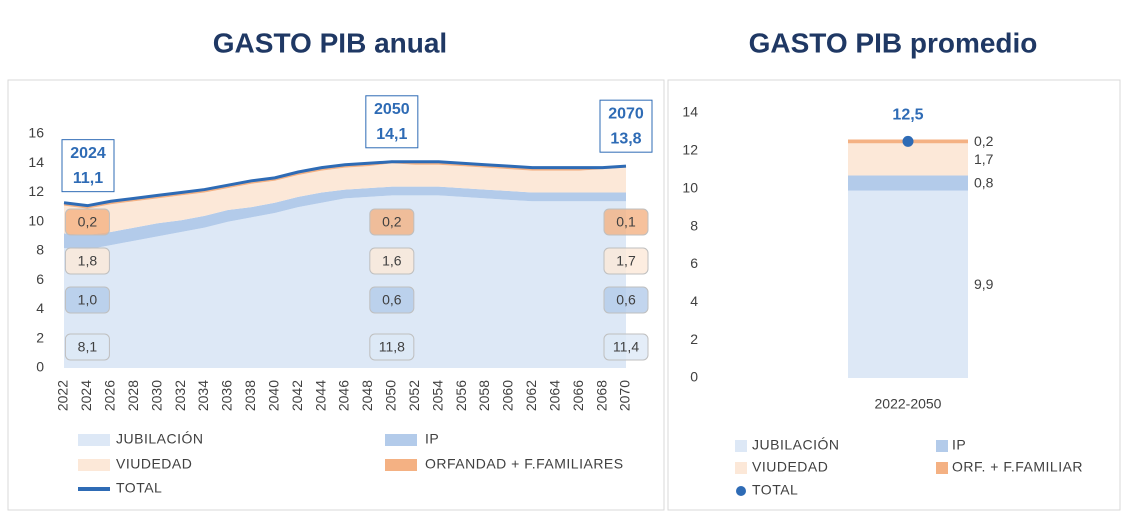 Image resolution: width=1129 pixels, height=517 pixels. What do you see at coordinates (554, 395) in the screenshot?
I see `x-tick-label: 2064` at bounding box center [554, 395].